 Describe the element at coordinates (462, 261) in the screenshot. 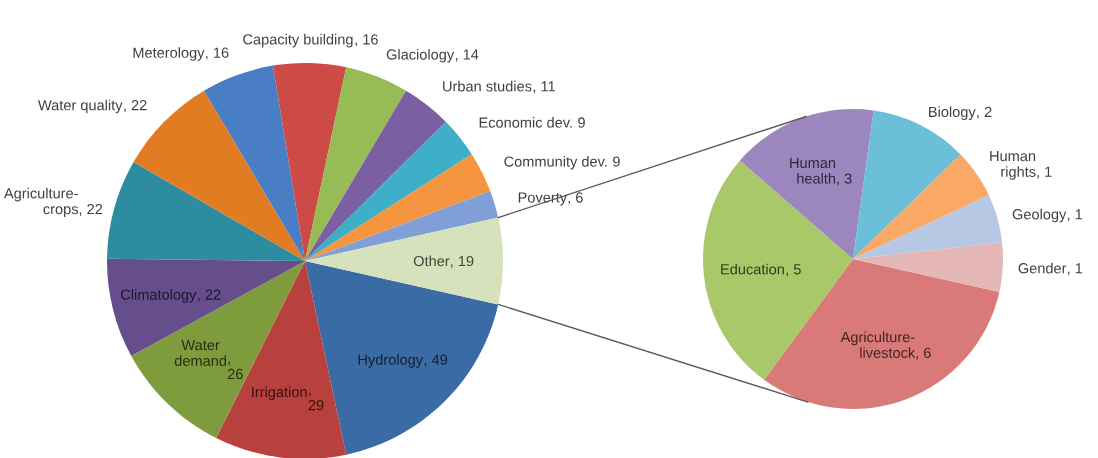

I see `data-label: , 19` at that location.